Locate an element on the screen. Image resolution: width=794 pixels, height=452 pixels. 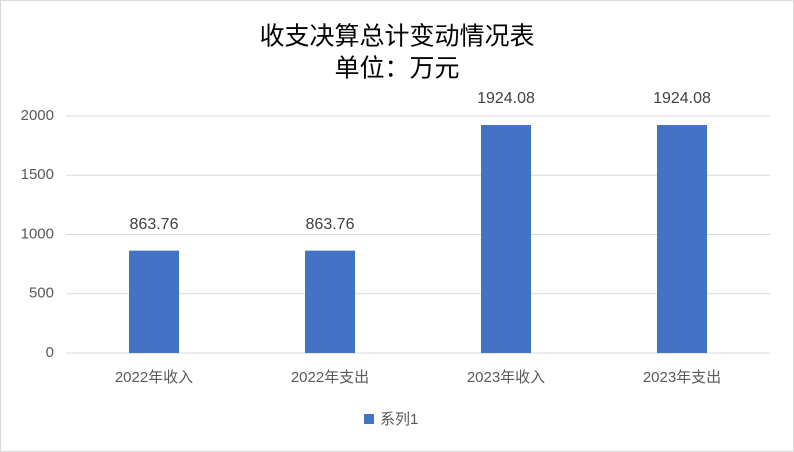
chart-title: 收支决算总计变动情况表 is located at coordinates (396, 36).